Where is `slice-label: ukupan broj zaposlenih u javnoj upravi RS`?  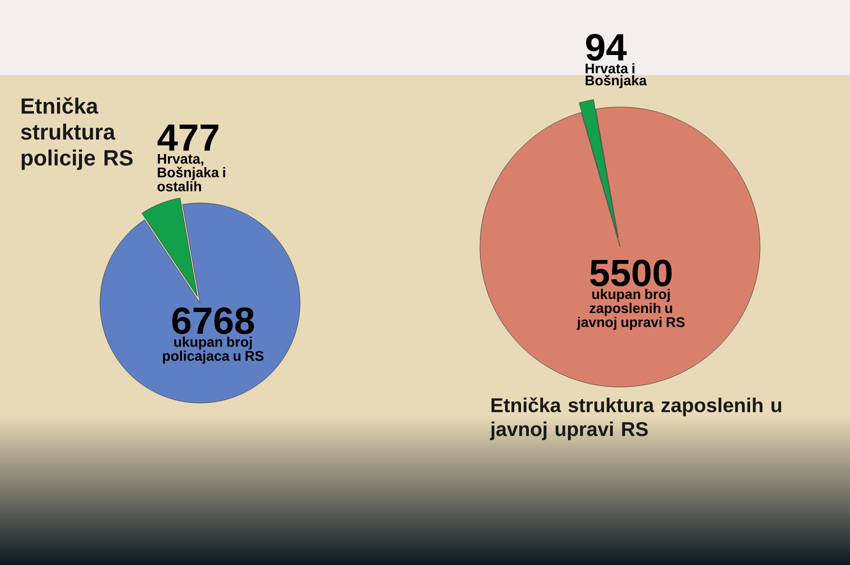 slice-label: ukupan broj zaposlenih u javnoj upravi RS is located at coordinates (630, 309).